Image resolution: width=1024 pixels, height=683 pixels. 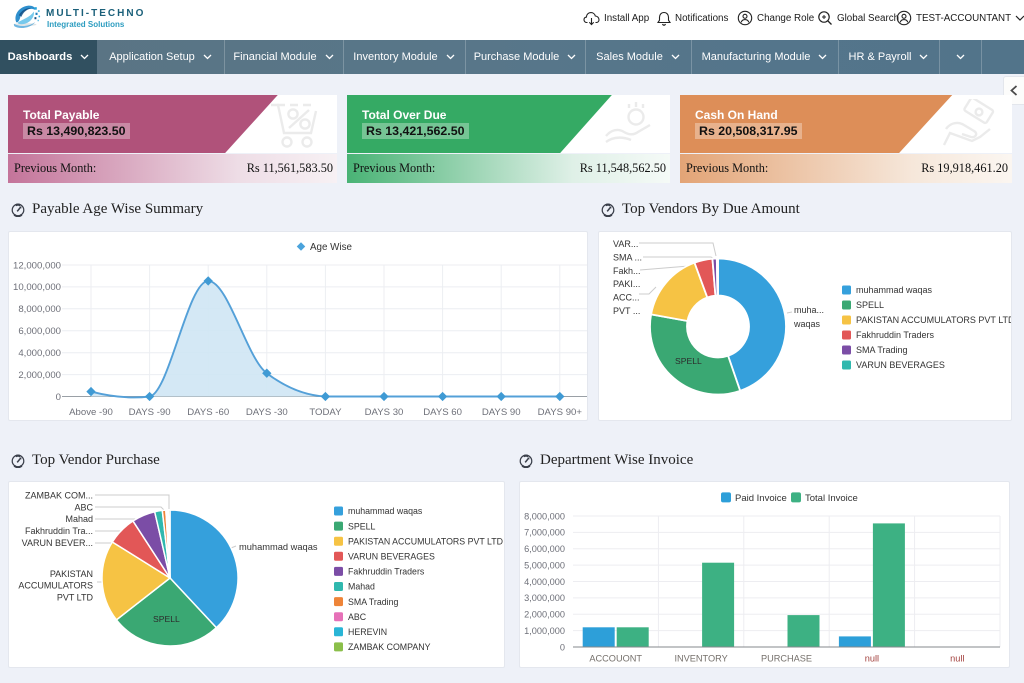 I want to click on svg-text: DAYS -30, so click(x=267, y=412).